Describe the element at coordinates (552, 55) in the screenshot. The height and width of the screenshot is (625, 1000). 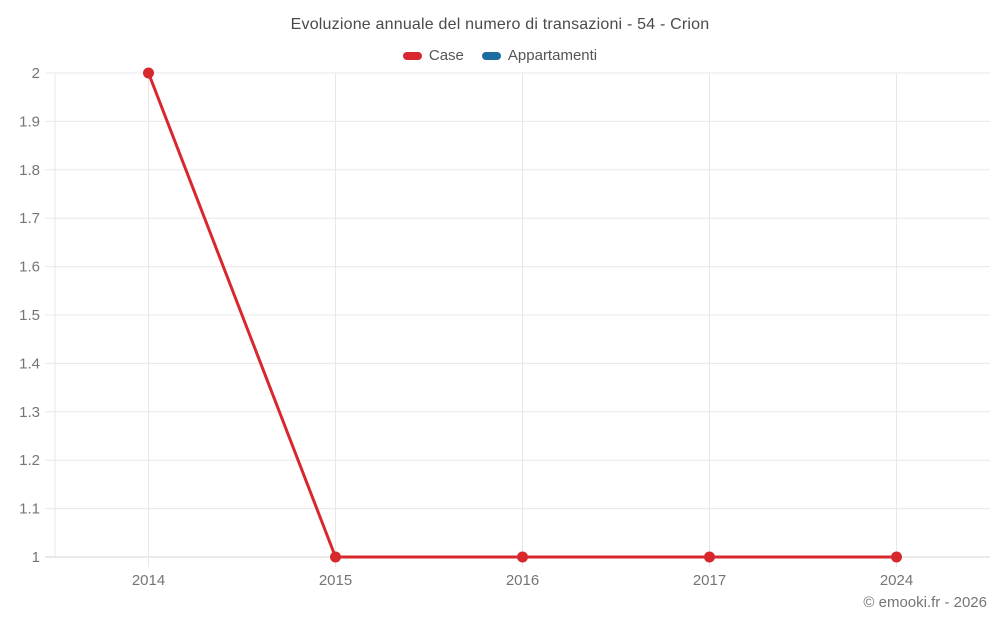
I see `legend-label-appartamenti: Appartamenti` at that location.